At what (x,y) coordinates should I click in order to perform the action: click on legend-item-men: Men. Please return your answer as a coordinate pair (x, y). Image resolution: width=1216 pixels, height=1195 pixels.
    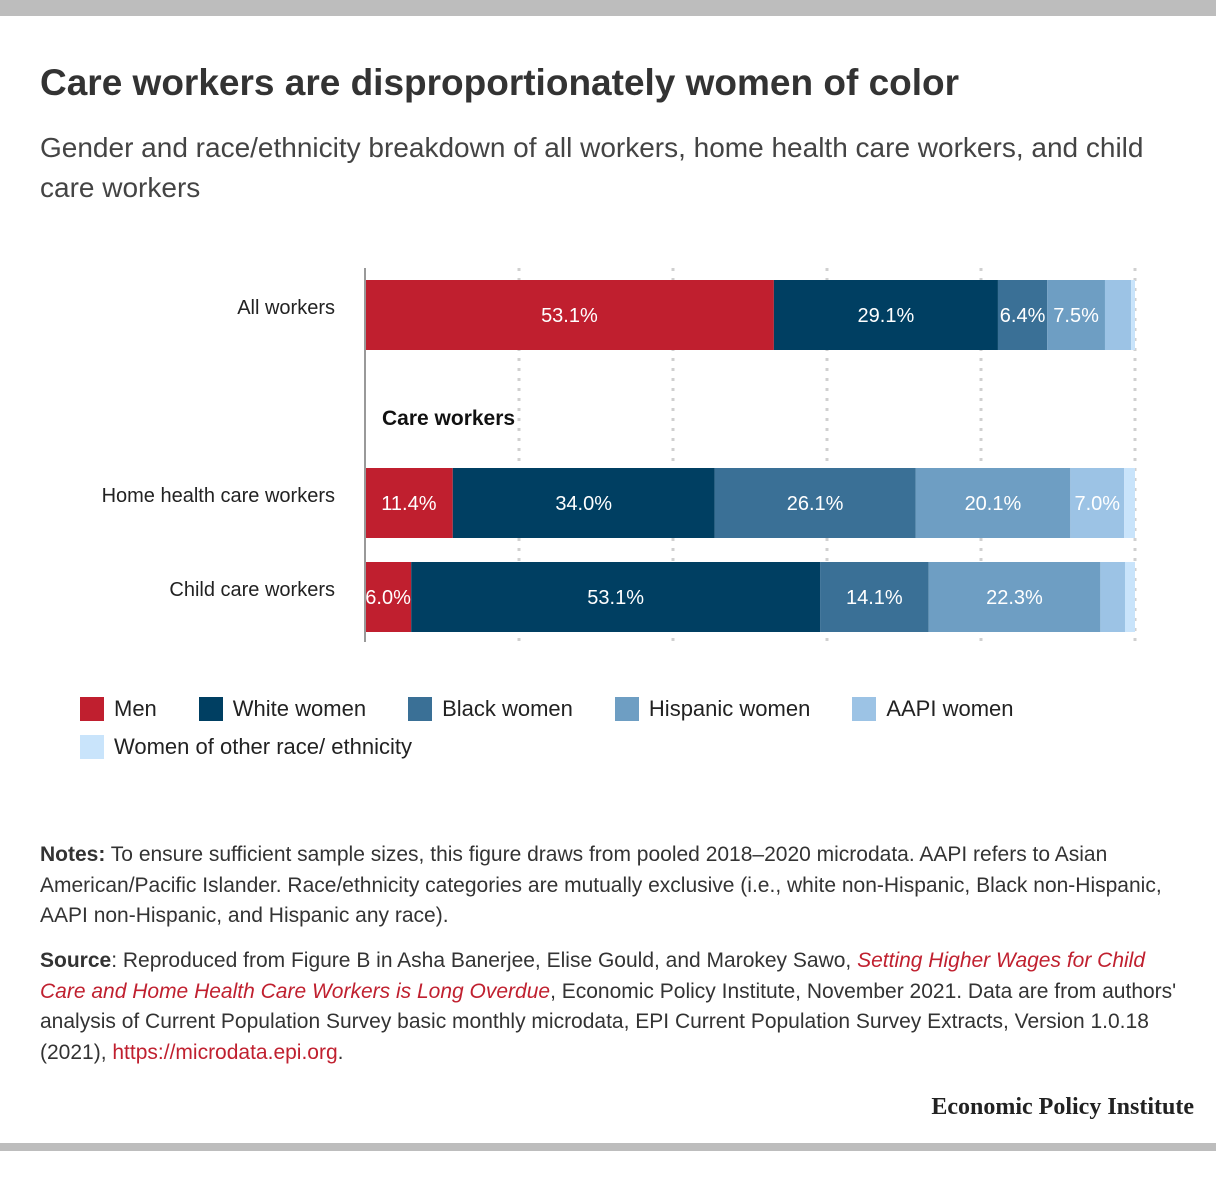
    Looking at the image, I should click on (118, 709).